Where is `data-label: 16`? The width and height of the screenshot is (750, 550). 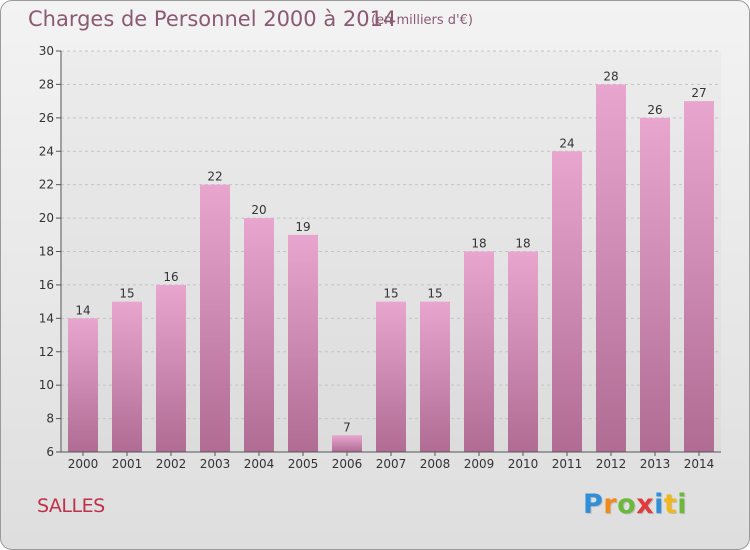 data-label: 16 is located at coordinates (170, 277).